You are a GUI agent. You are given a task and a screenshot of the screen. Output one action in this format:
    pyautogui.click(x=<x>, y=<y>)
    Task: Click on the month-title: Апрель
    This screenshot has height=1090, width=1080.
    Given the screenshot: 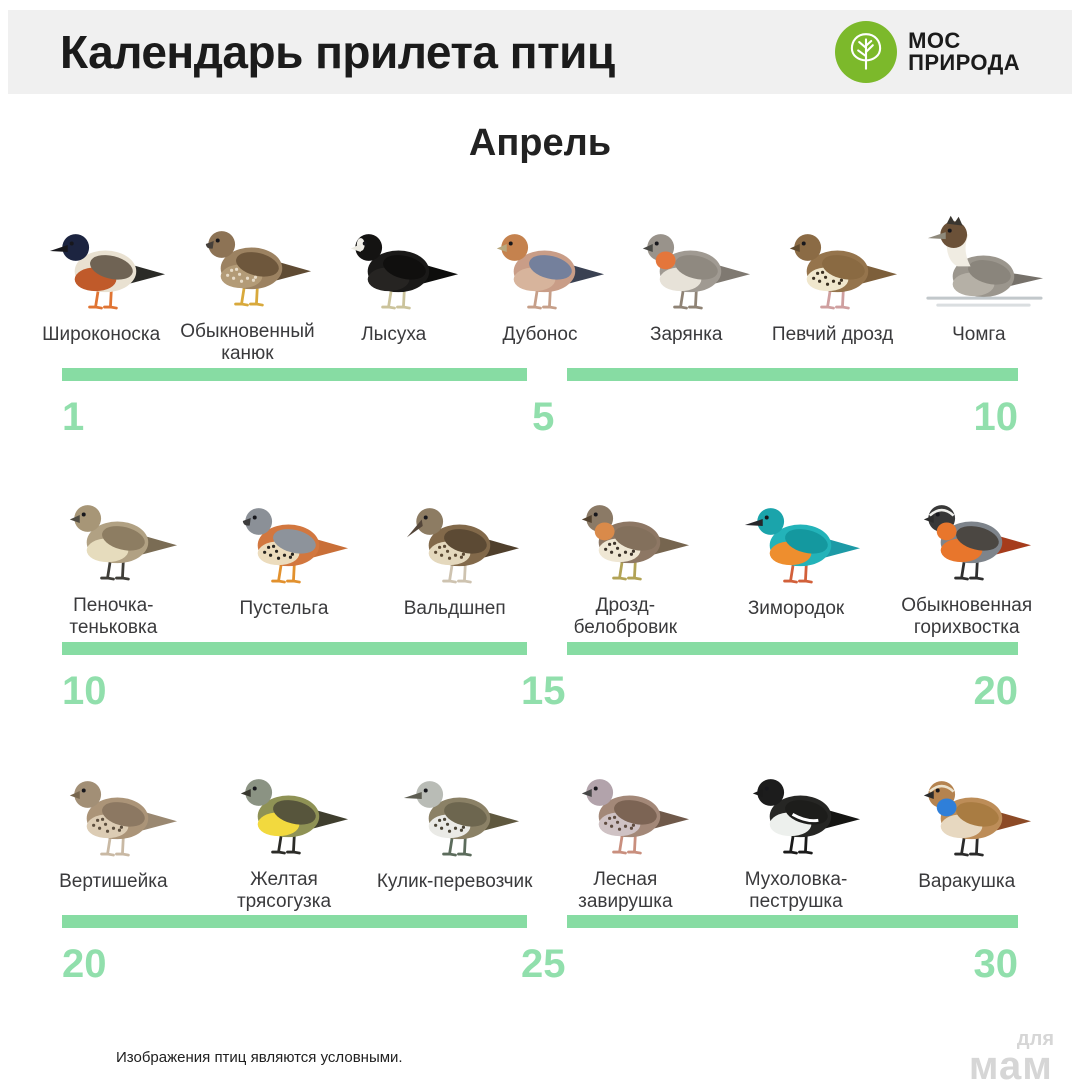 What is the action you would take?
    pyautogui.click(x=540, y=143)
    